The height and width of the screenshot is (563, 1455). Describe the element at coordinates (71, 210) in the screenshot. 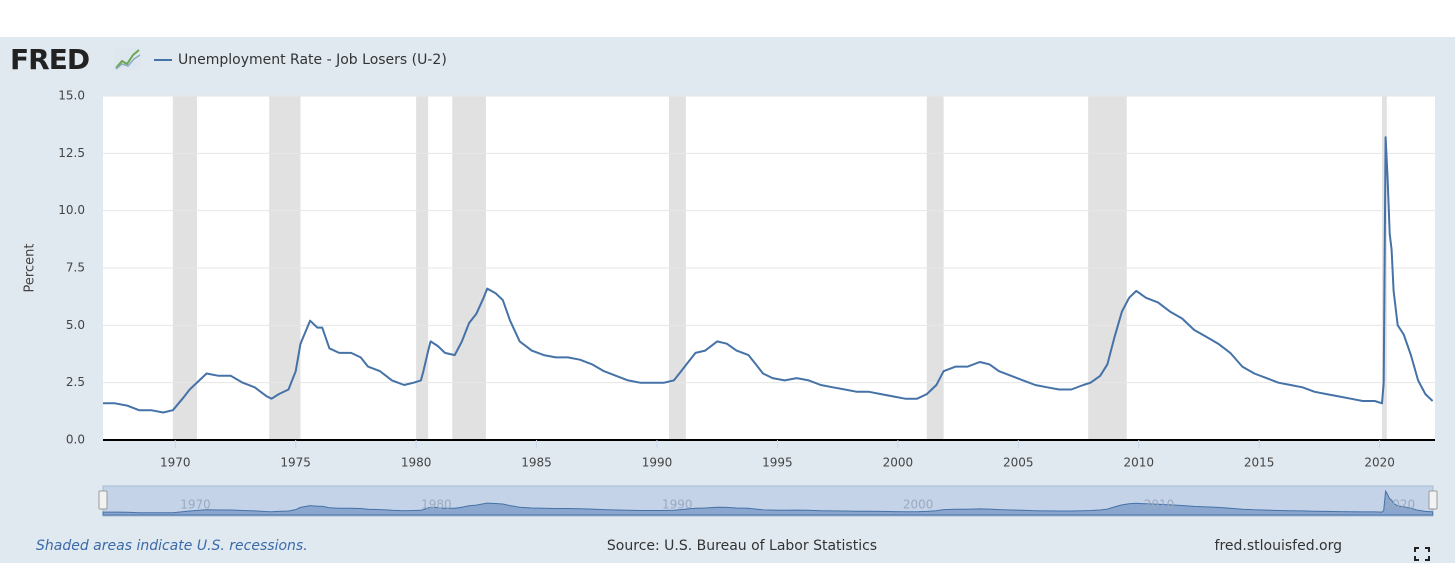

I see `y-tick-label: 10.0` at that location.